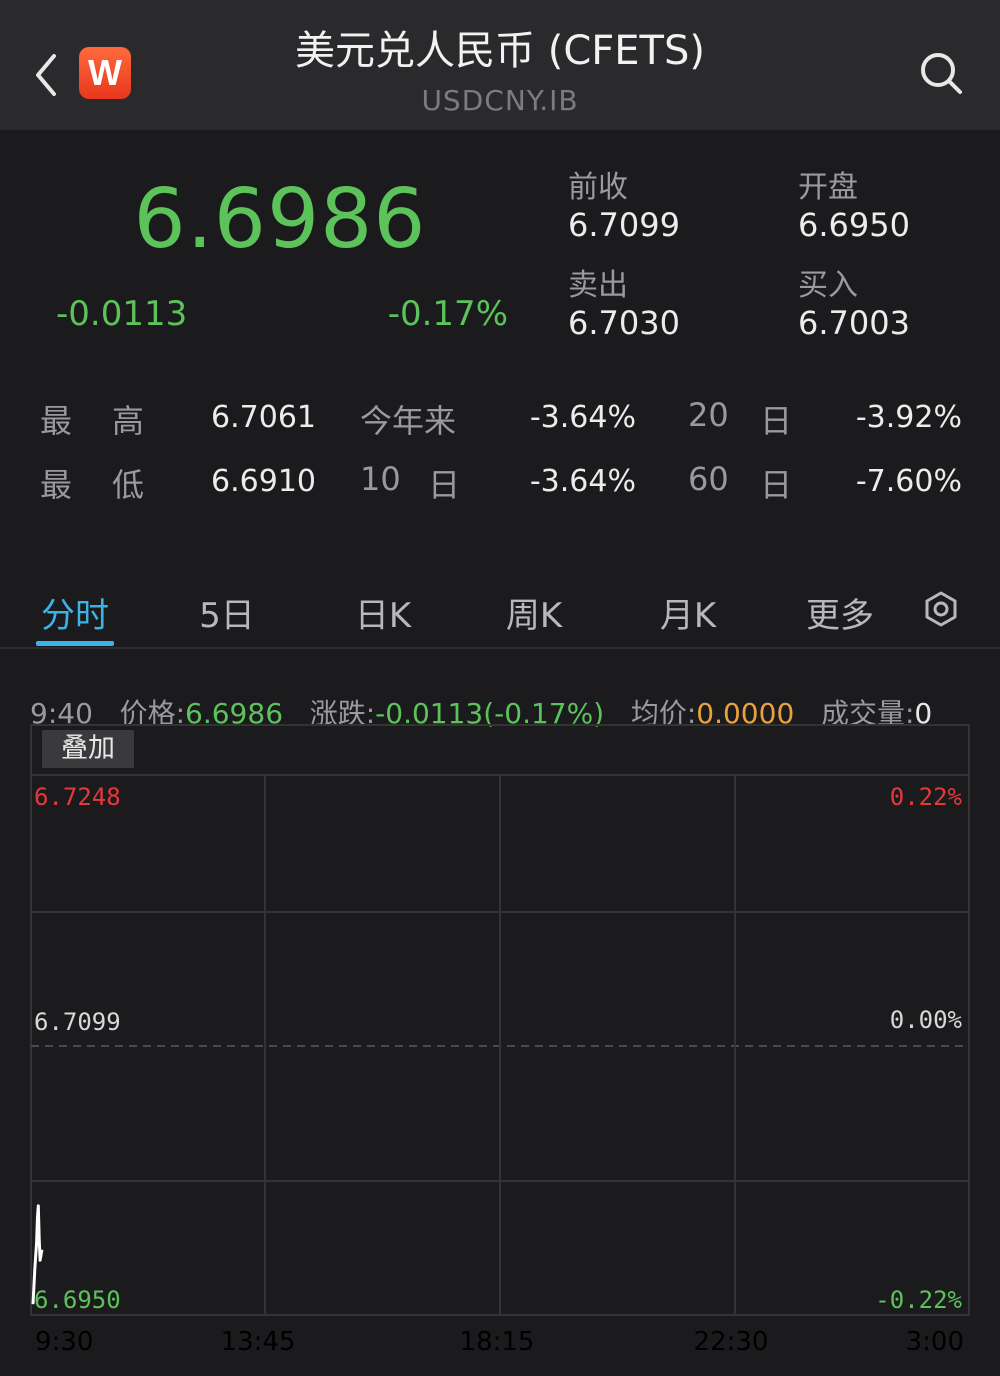  What do you see at coordinates (77, 1300) in the screenshot?
I see `y-label-bottom: 6.6950` at bounding box center [77, 1300].